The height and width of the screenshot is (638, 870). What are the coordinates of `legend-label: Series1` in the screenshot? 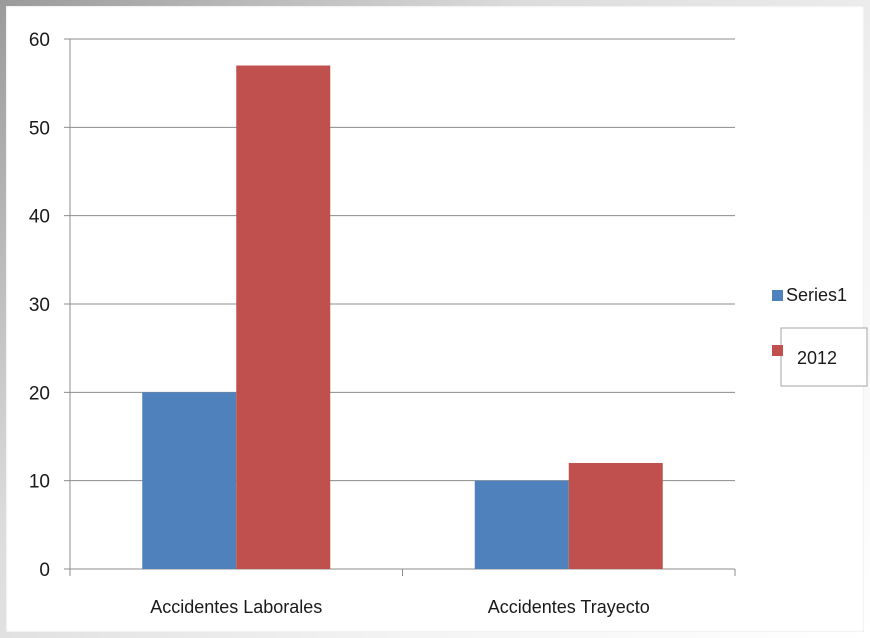 It's located at (816, 295).